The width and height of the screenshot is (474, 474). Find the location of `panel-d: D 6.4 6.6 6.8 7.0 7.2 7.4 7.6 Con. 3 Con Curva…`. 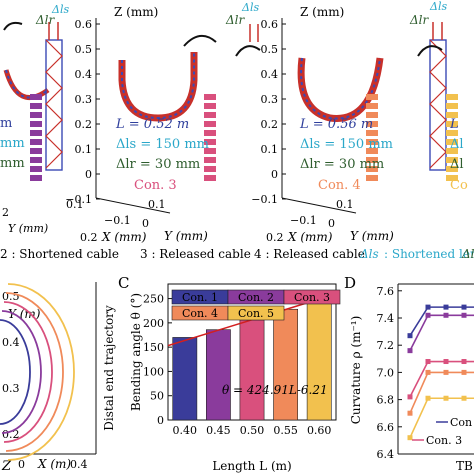

panel-d: D 6.4 6.6 6.8 7.0 7.2 7.4 7.6 Con. 3 Con Curva… is located at coordinates (409, 373).